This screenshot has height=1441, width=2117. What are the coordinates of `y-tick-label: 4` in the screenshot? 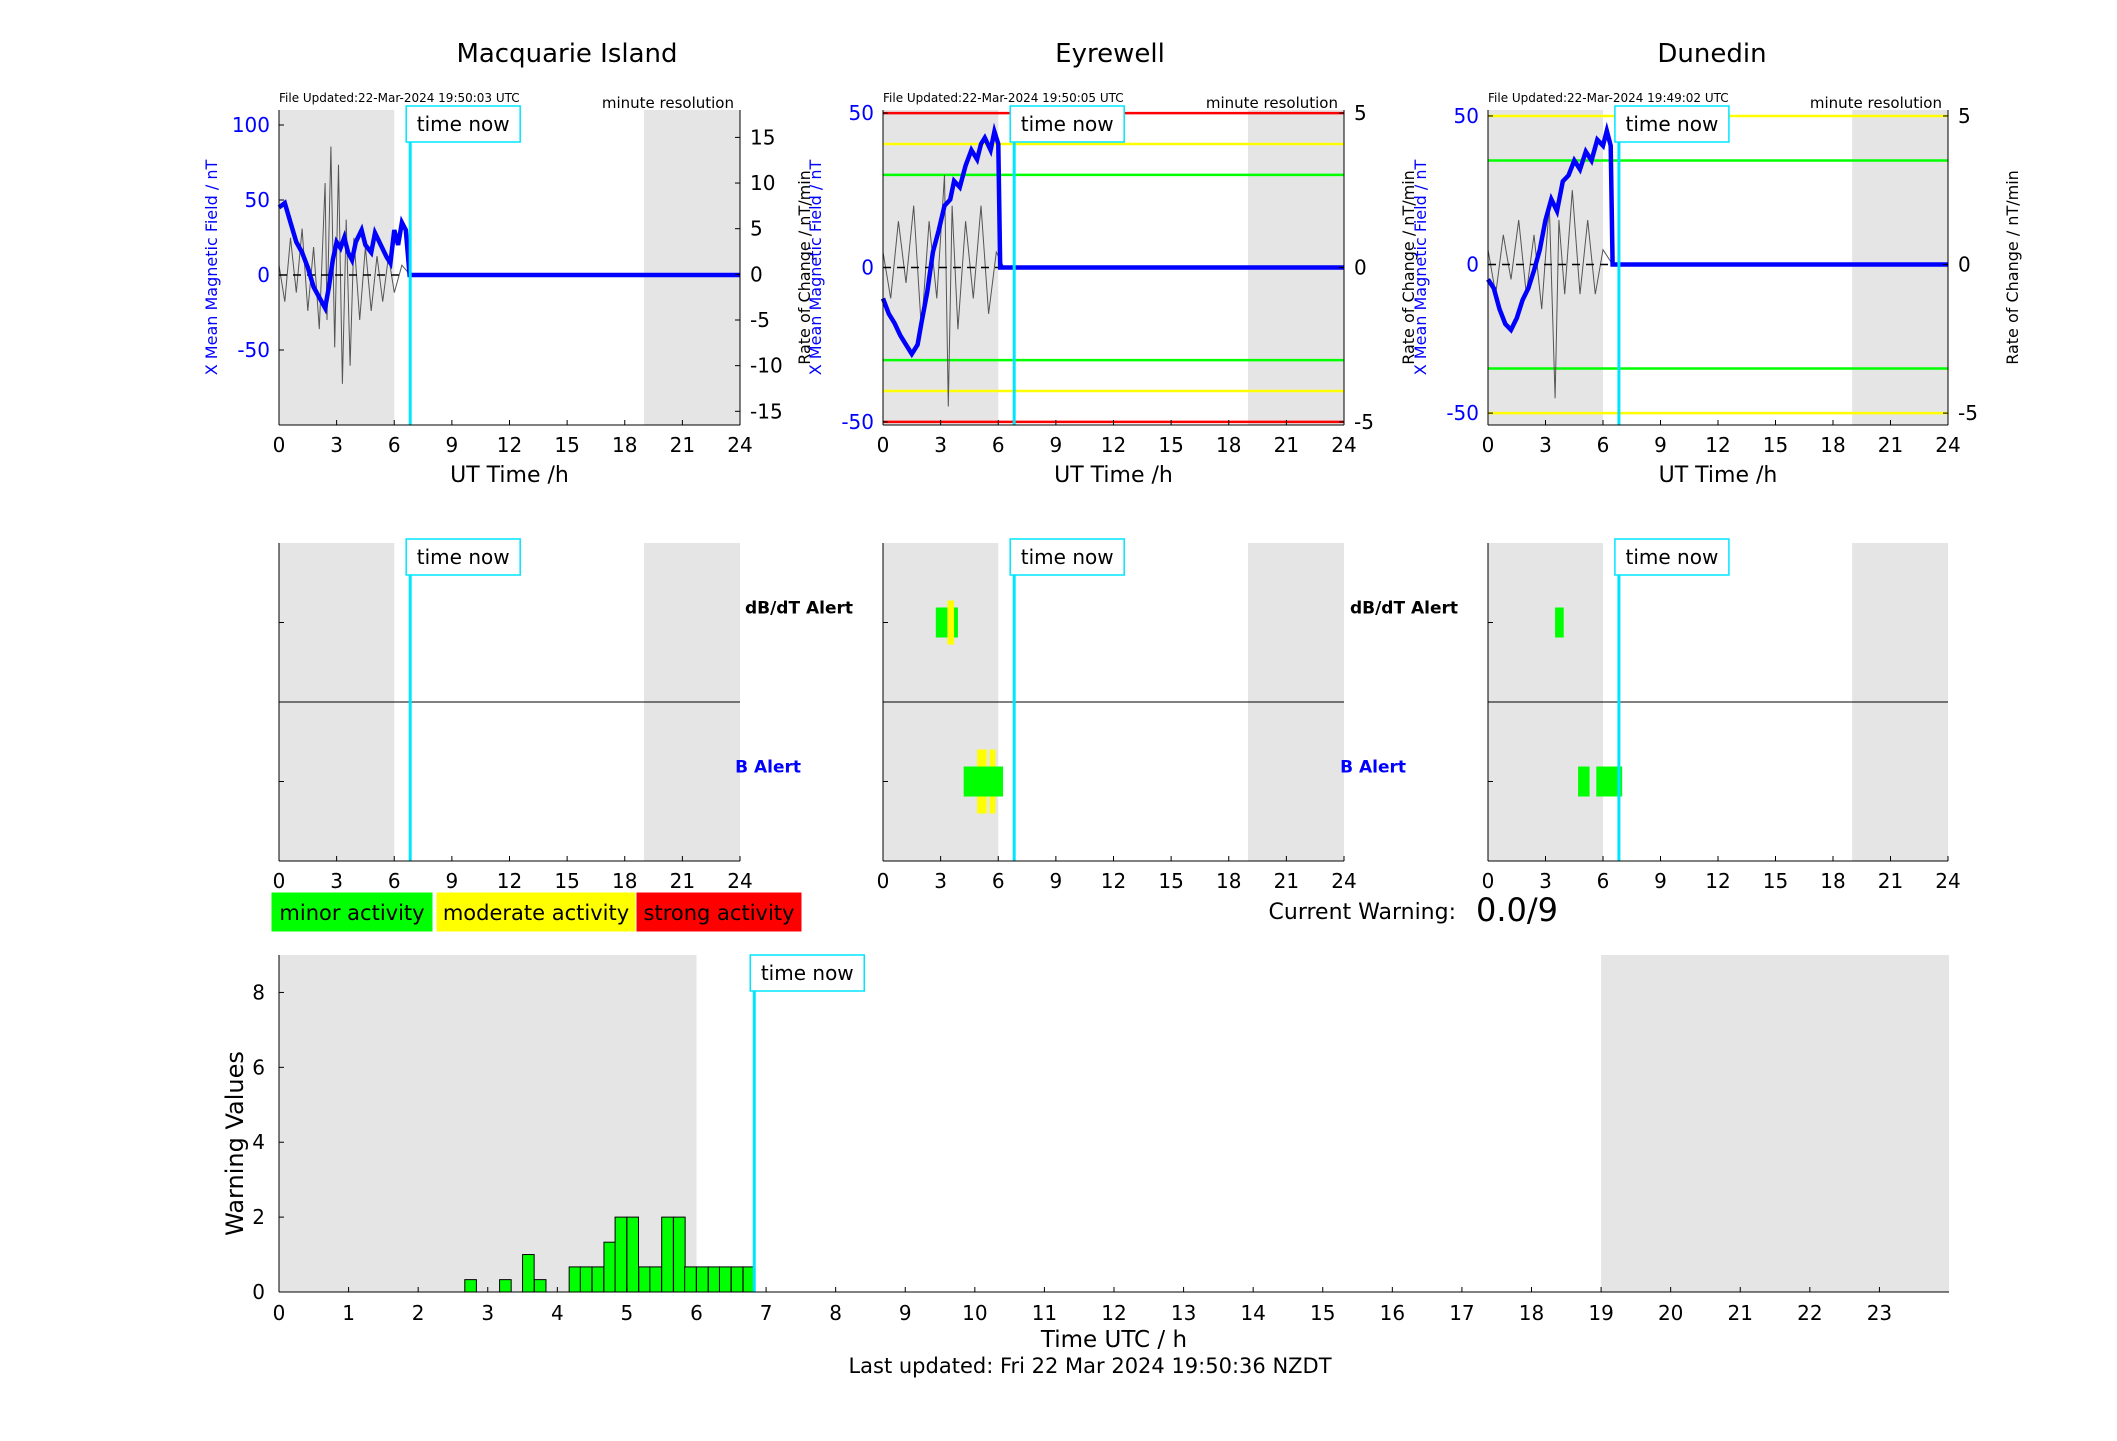 It's located at (258, 1142).